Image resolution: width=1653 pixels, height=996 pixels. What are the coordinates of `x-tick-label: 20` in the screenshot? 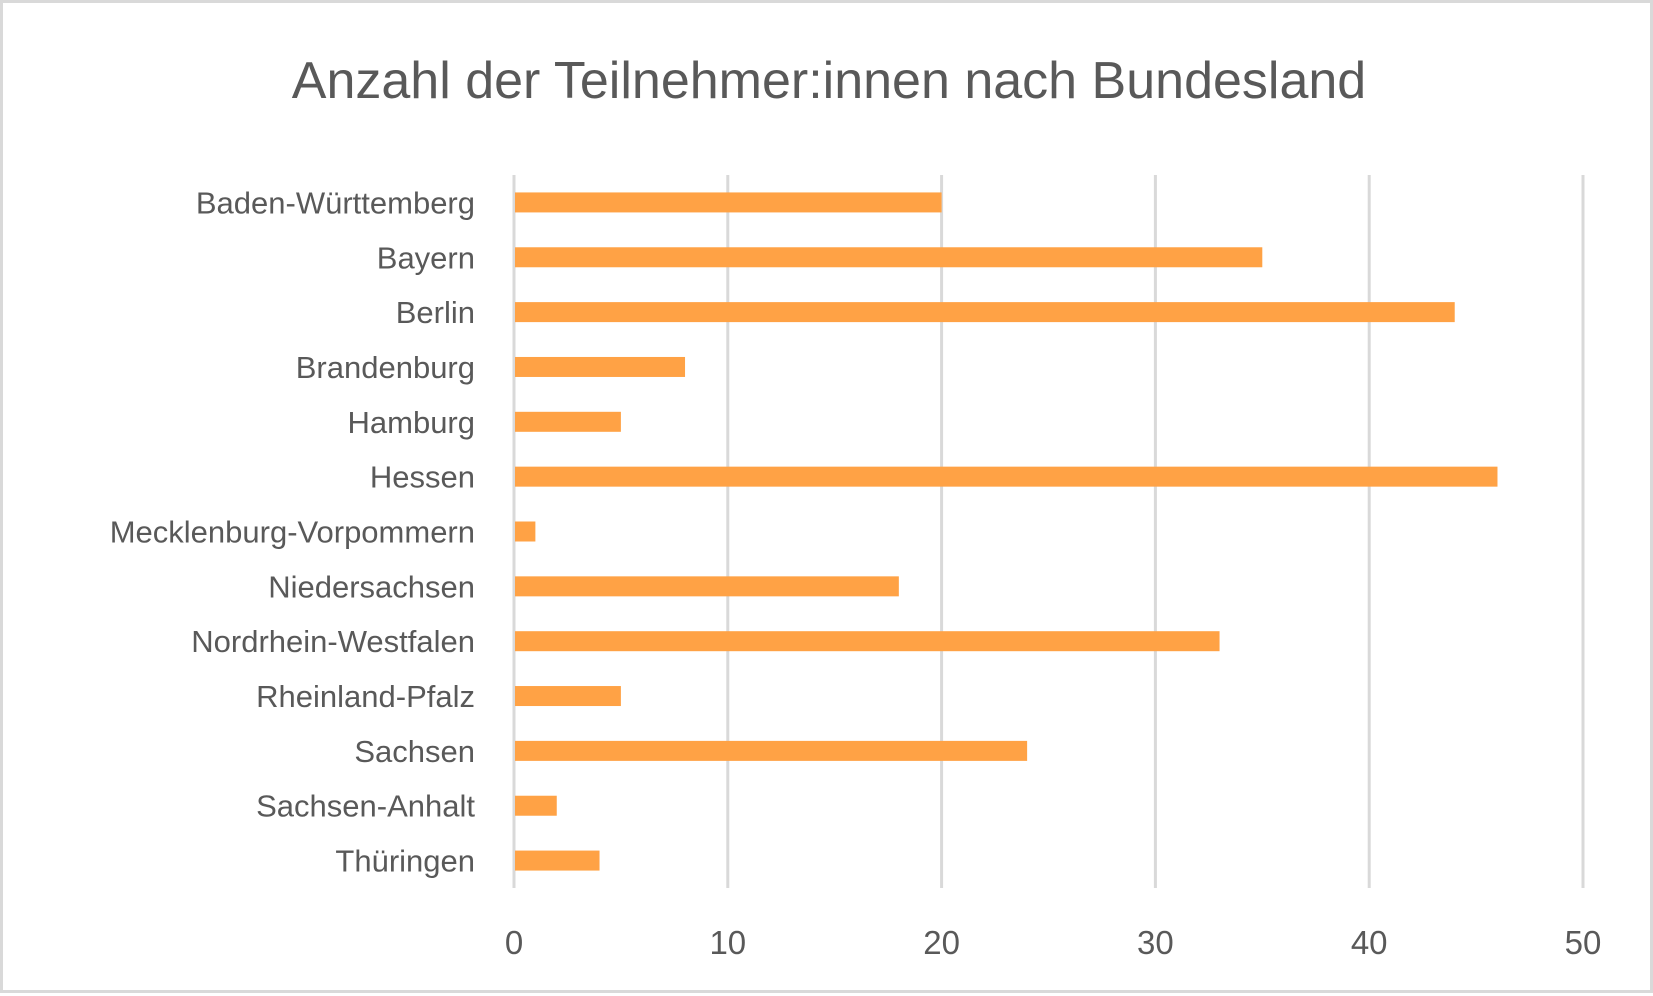 It's located at (941, 942).